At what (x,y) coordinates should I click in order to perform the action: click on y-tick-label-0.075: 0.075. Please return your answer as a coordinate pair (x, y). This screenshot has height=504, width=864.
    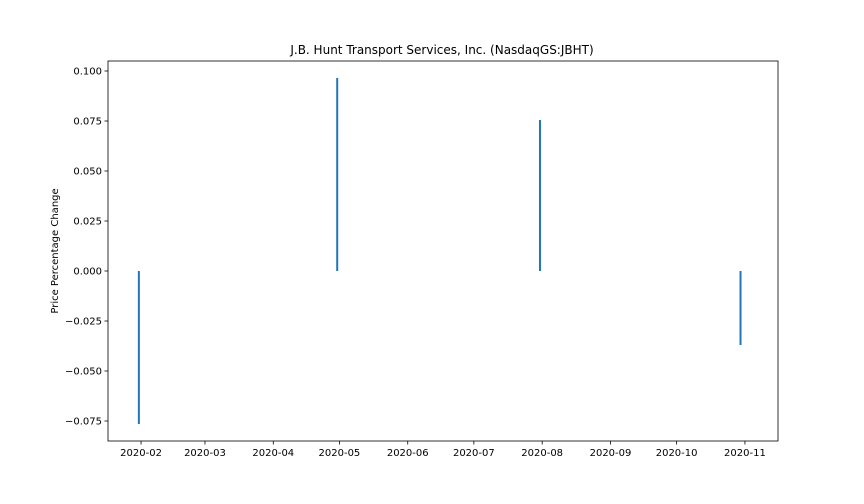
    Looking at the image, I should click on (87, 122).